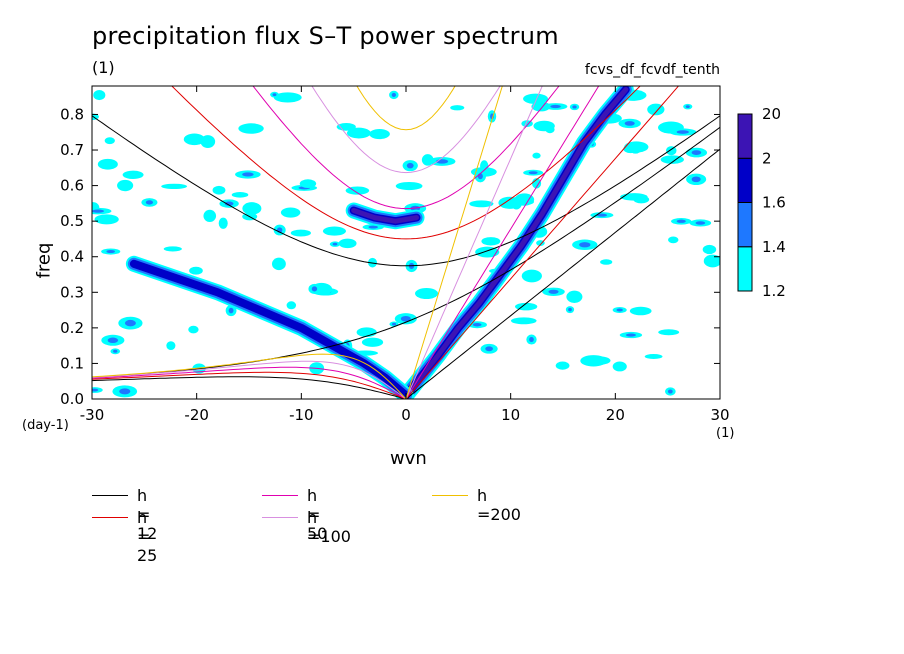 The width and height of the screenshot is (904, 654). Describe the element at coordinates (774, 247) in the screenshot. I see `colorbar-label: 1.4` at that location.